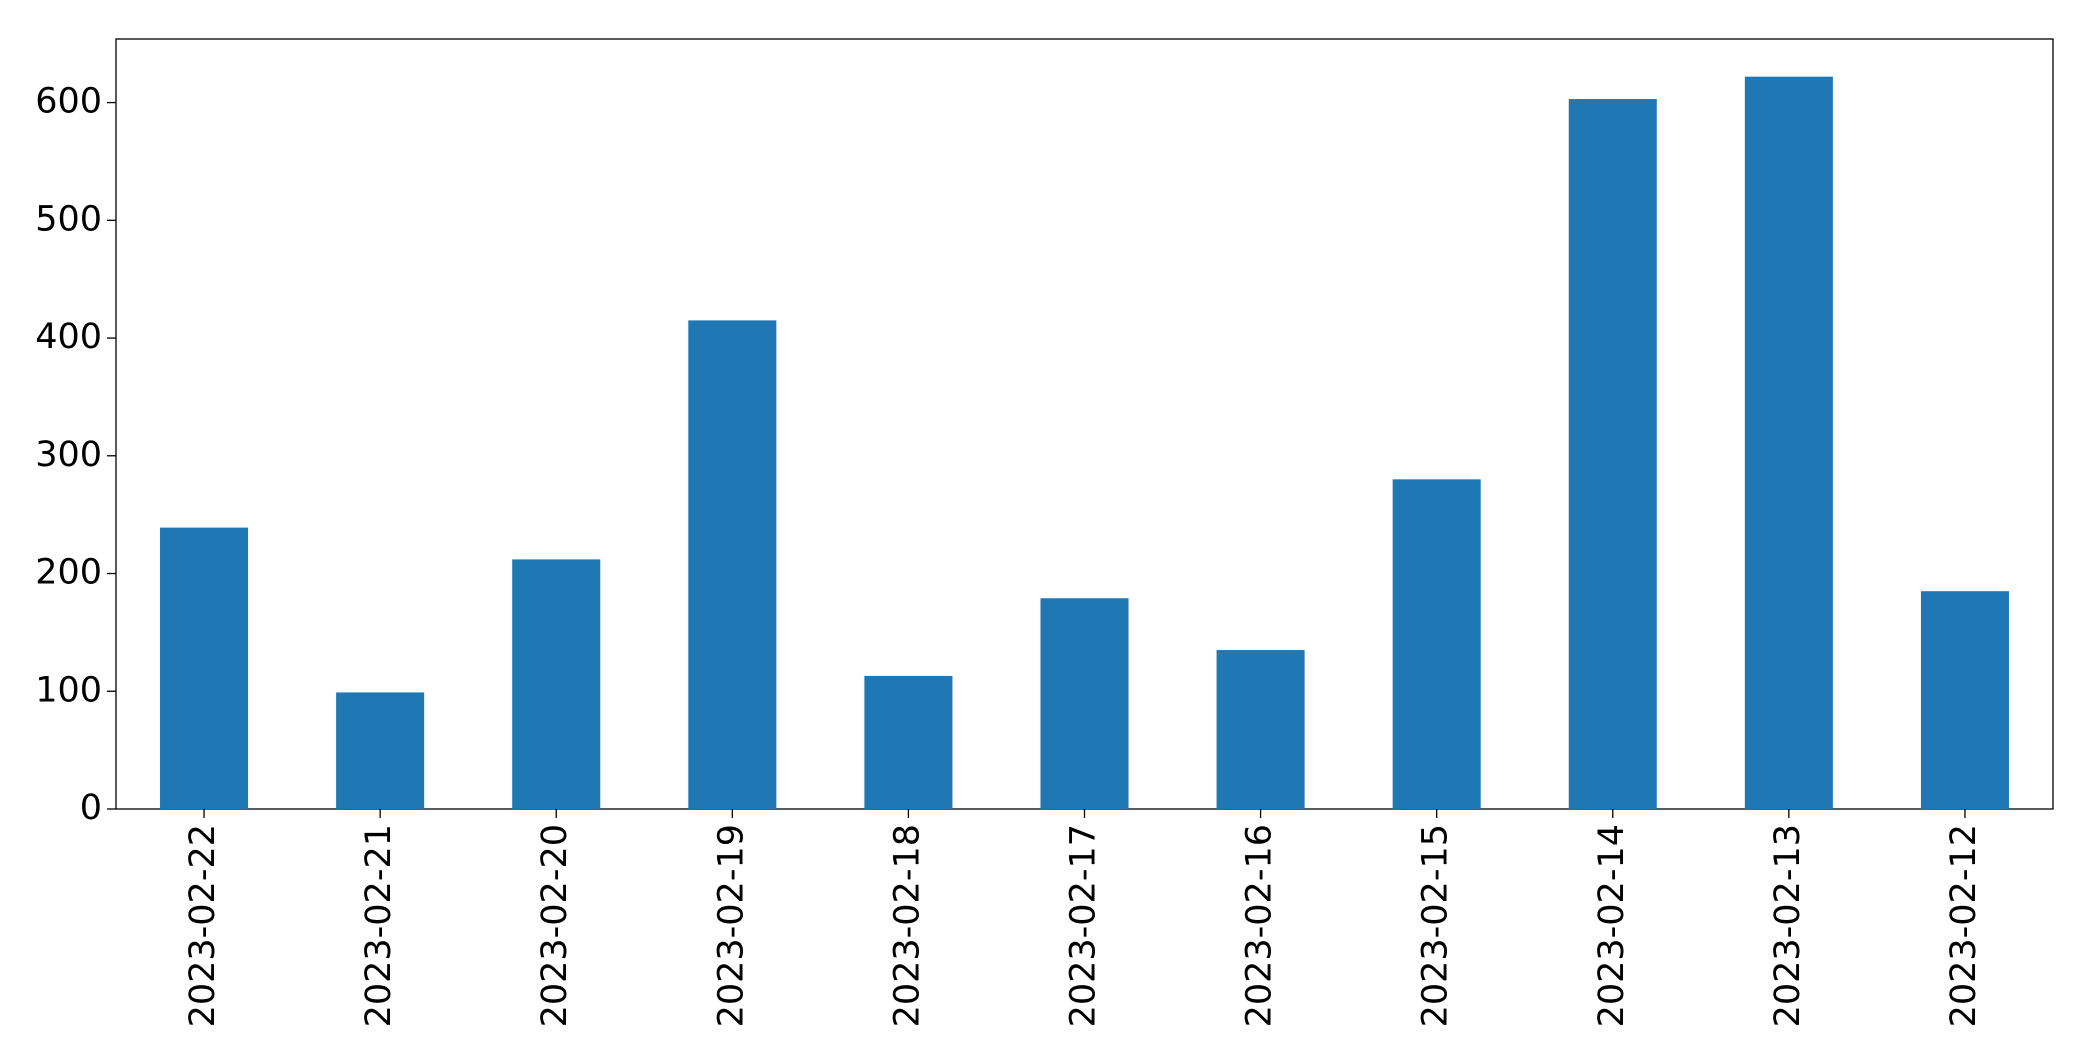 This screenshot has width=2093, height=1061. Describe the element at coordinates (907, 925) in the screenshot. I see `x-tick-label: 2023-02-18` at that location.